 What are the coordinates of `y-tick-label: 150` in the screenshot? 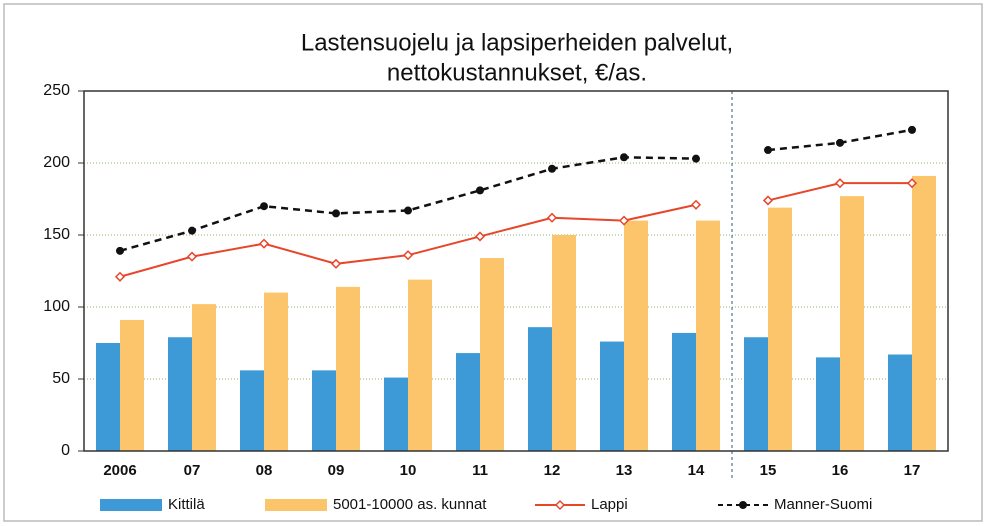 It's located at (56, 234).